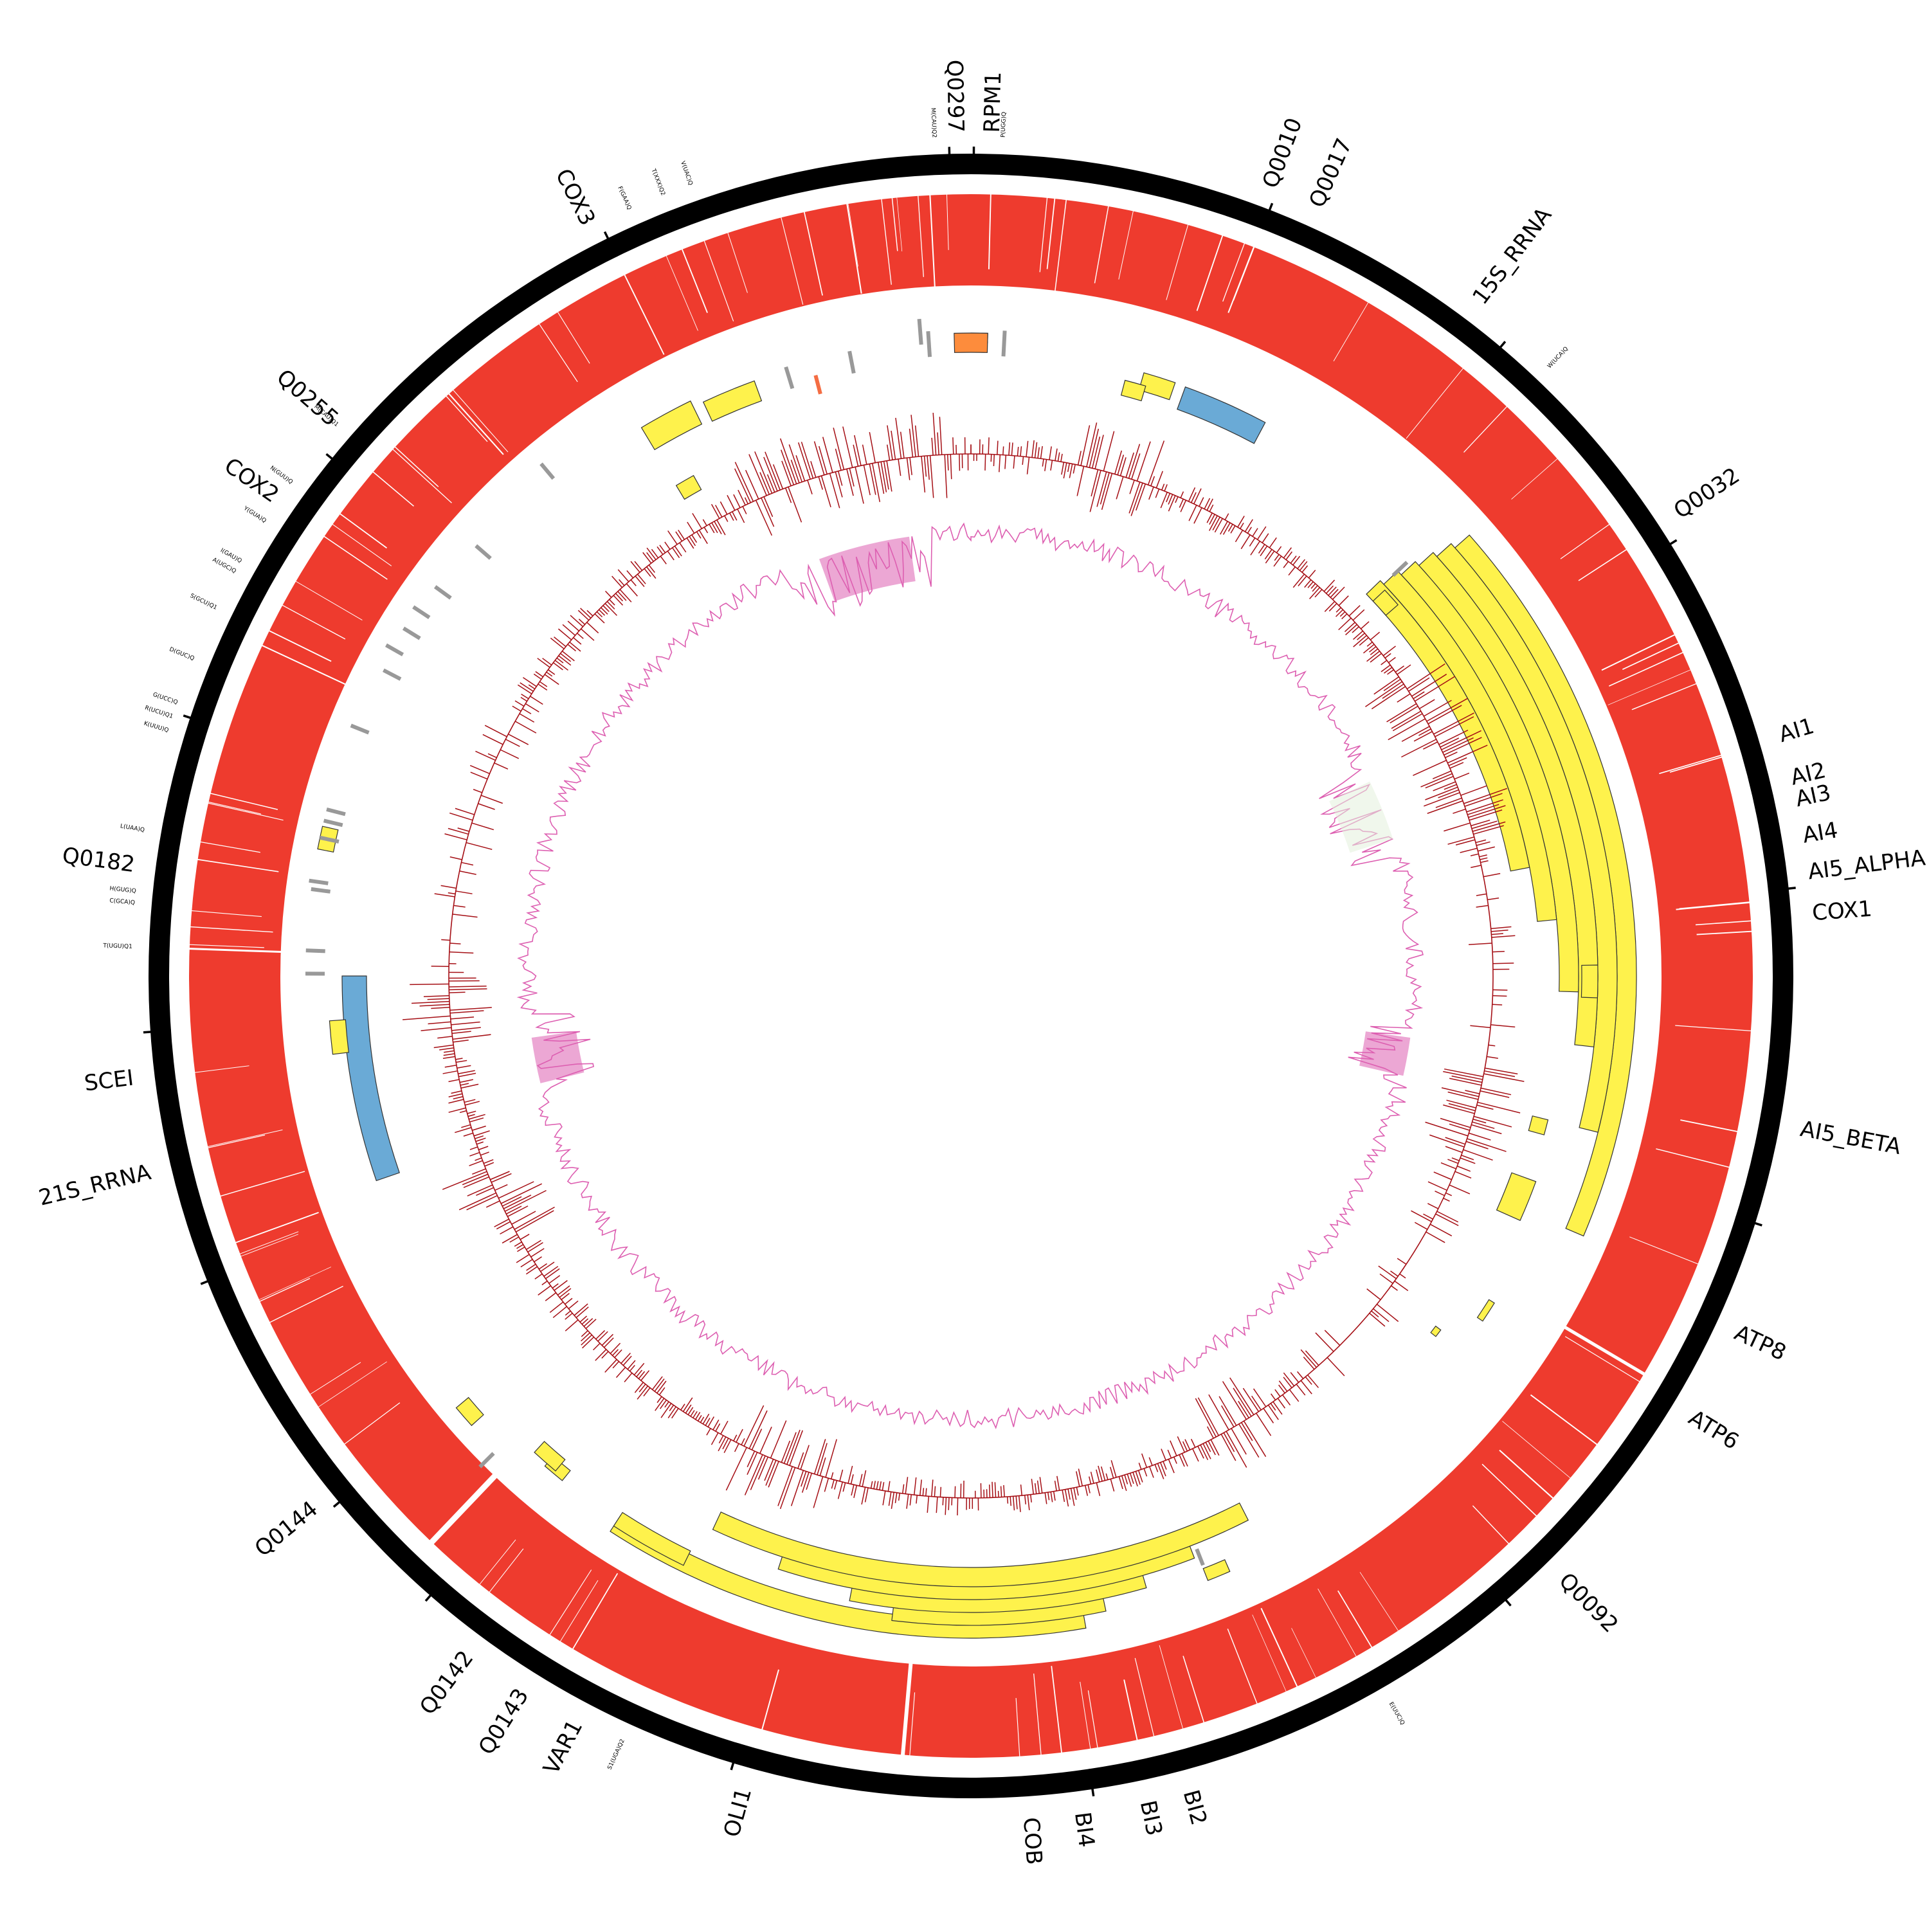  I want to click on trna-label-s1-uga-q2: S1(UGA)Q2, so click(616, 1754).